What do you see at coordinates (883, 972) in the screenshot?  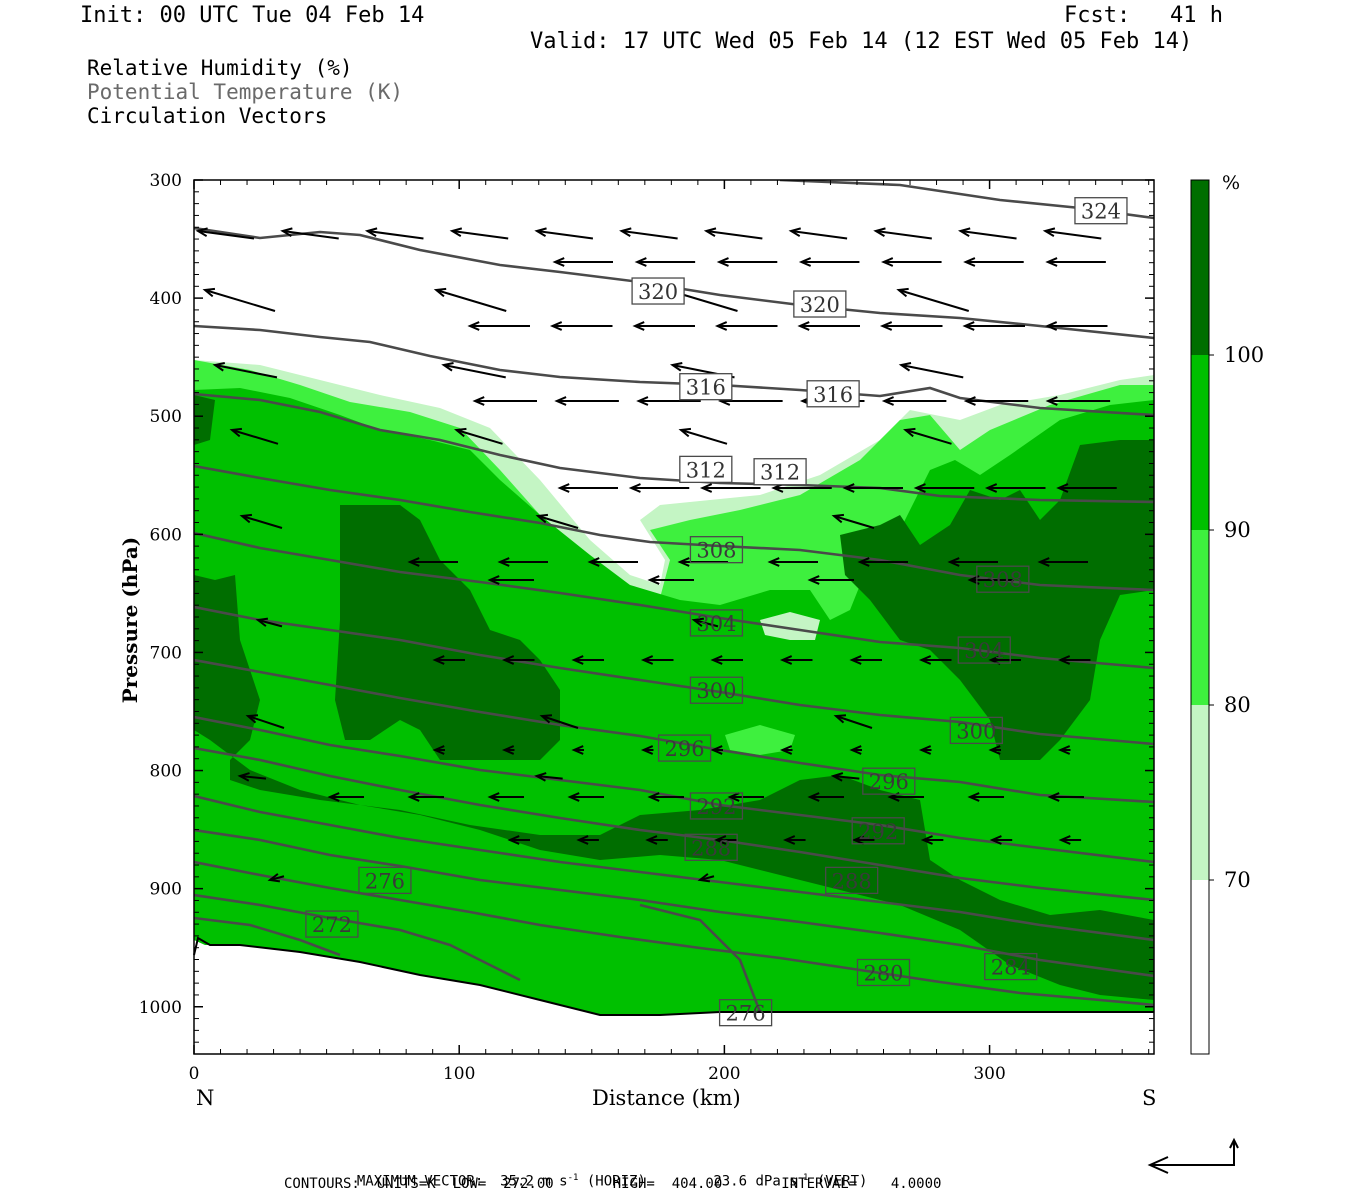 I see `contour-label: 280` at bounding box center [883, 972].